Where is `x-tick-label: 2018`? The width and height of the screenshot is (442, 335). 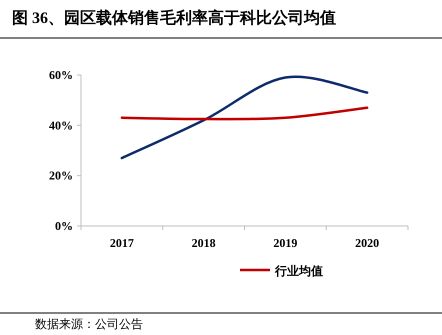
x-tick-label: 2018 is located at coordinates (204, 243).